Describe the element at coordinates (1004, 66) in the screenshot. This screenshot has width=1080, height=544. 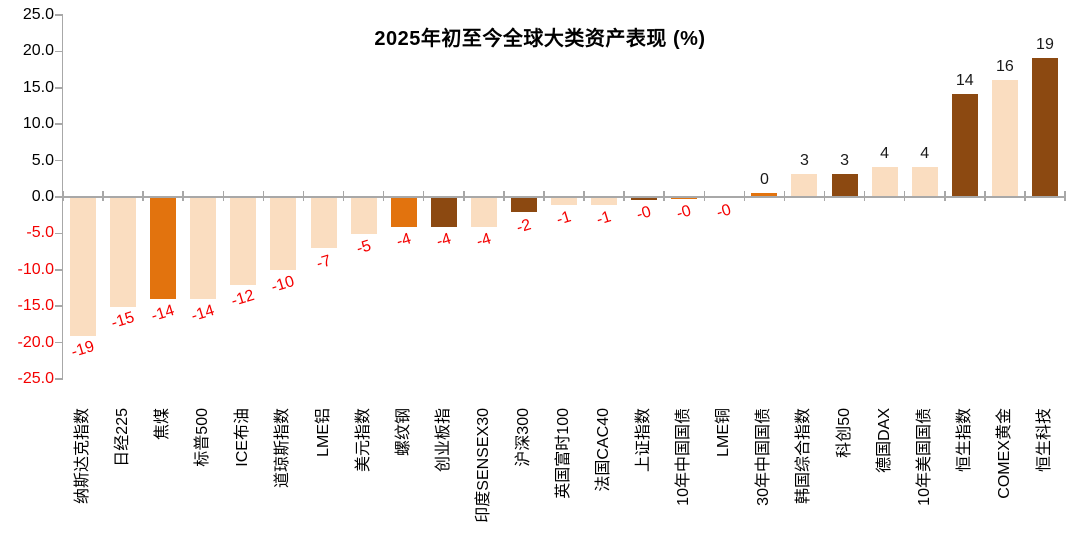
I see `bar-value-label: 16` at that location.